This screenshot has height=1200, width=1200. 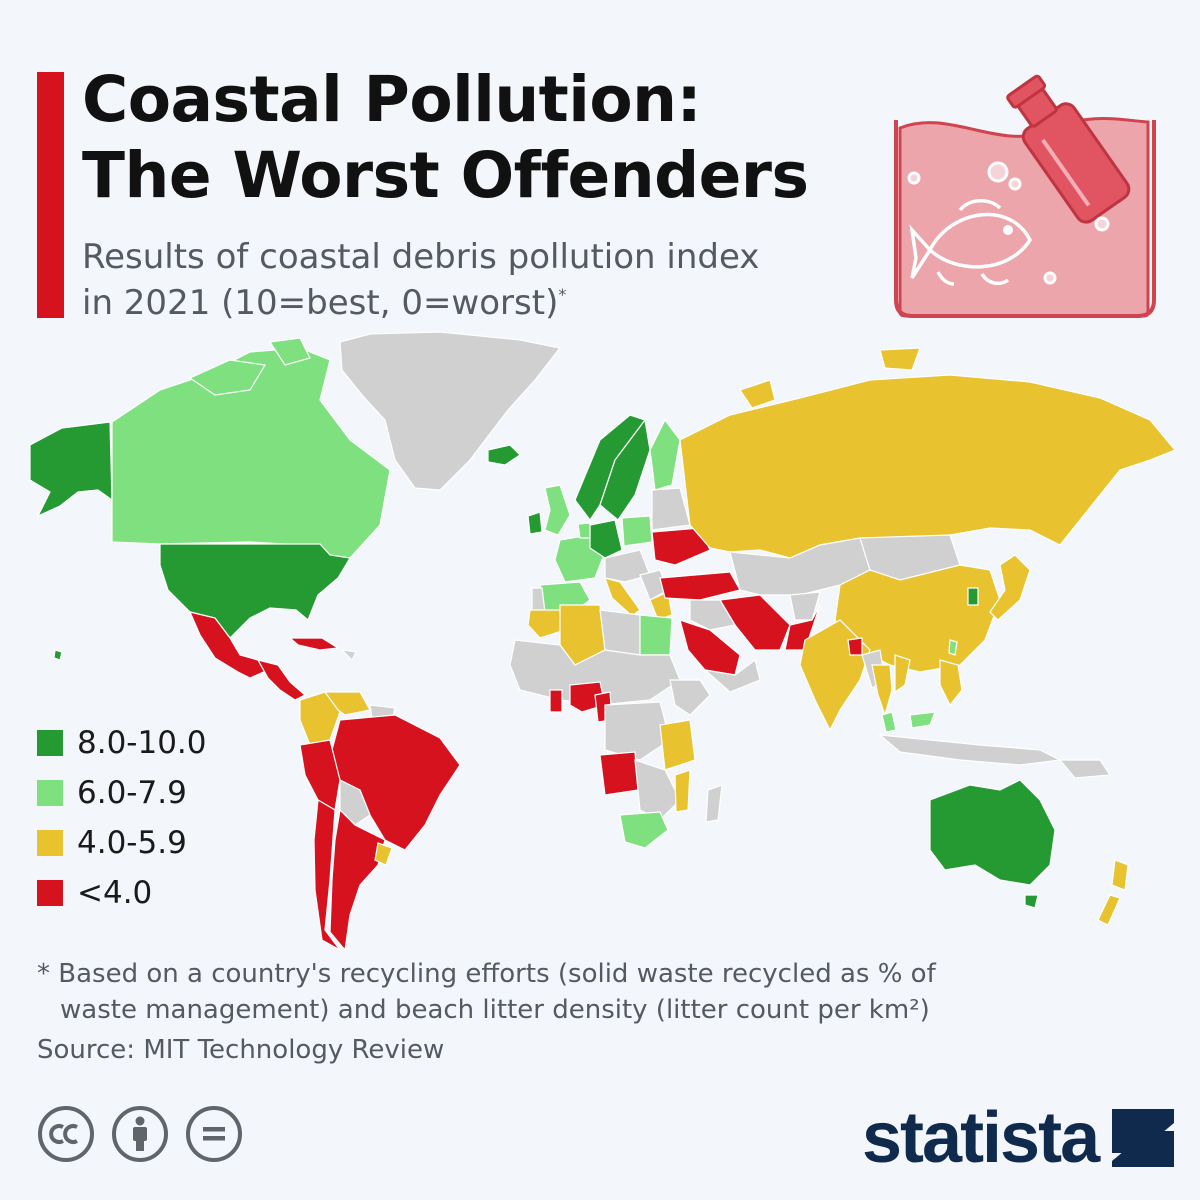 What do you see at coordinates (677, 745) in the screenshot?
I see `map-kenya-tanzania` at bounding box center [677, 745].